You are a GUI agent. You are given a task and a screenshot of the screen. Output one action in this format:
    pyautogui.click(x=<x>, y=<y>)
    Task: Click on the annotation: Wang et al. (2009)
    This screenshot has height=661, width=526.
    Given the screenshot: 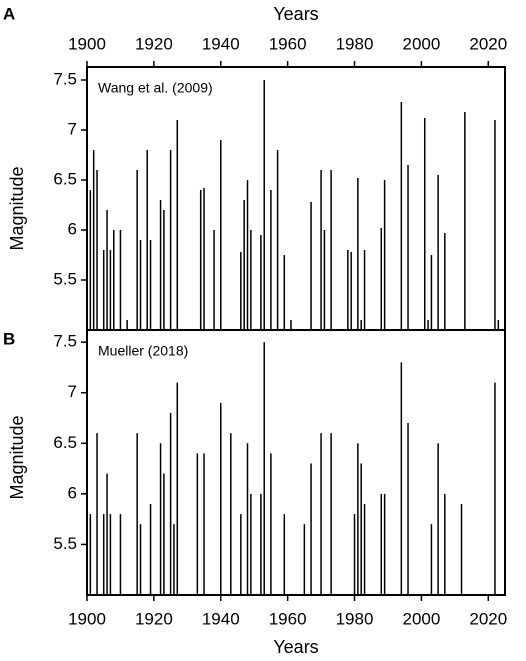 What is the action you would take?
    pyautogui.click(x=155, y=88)
    